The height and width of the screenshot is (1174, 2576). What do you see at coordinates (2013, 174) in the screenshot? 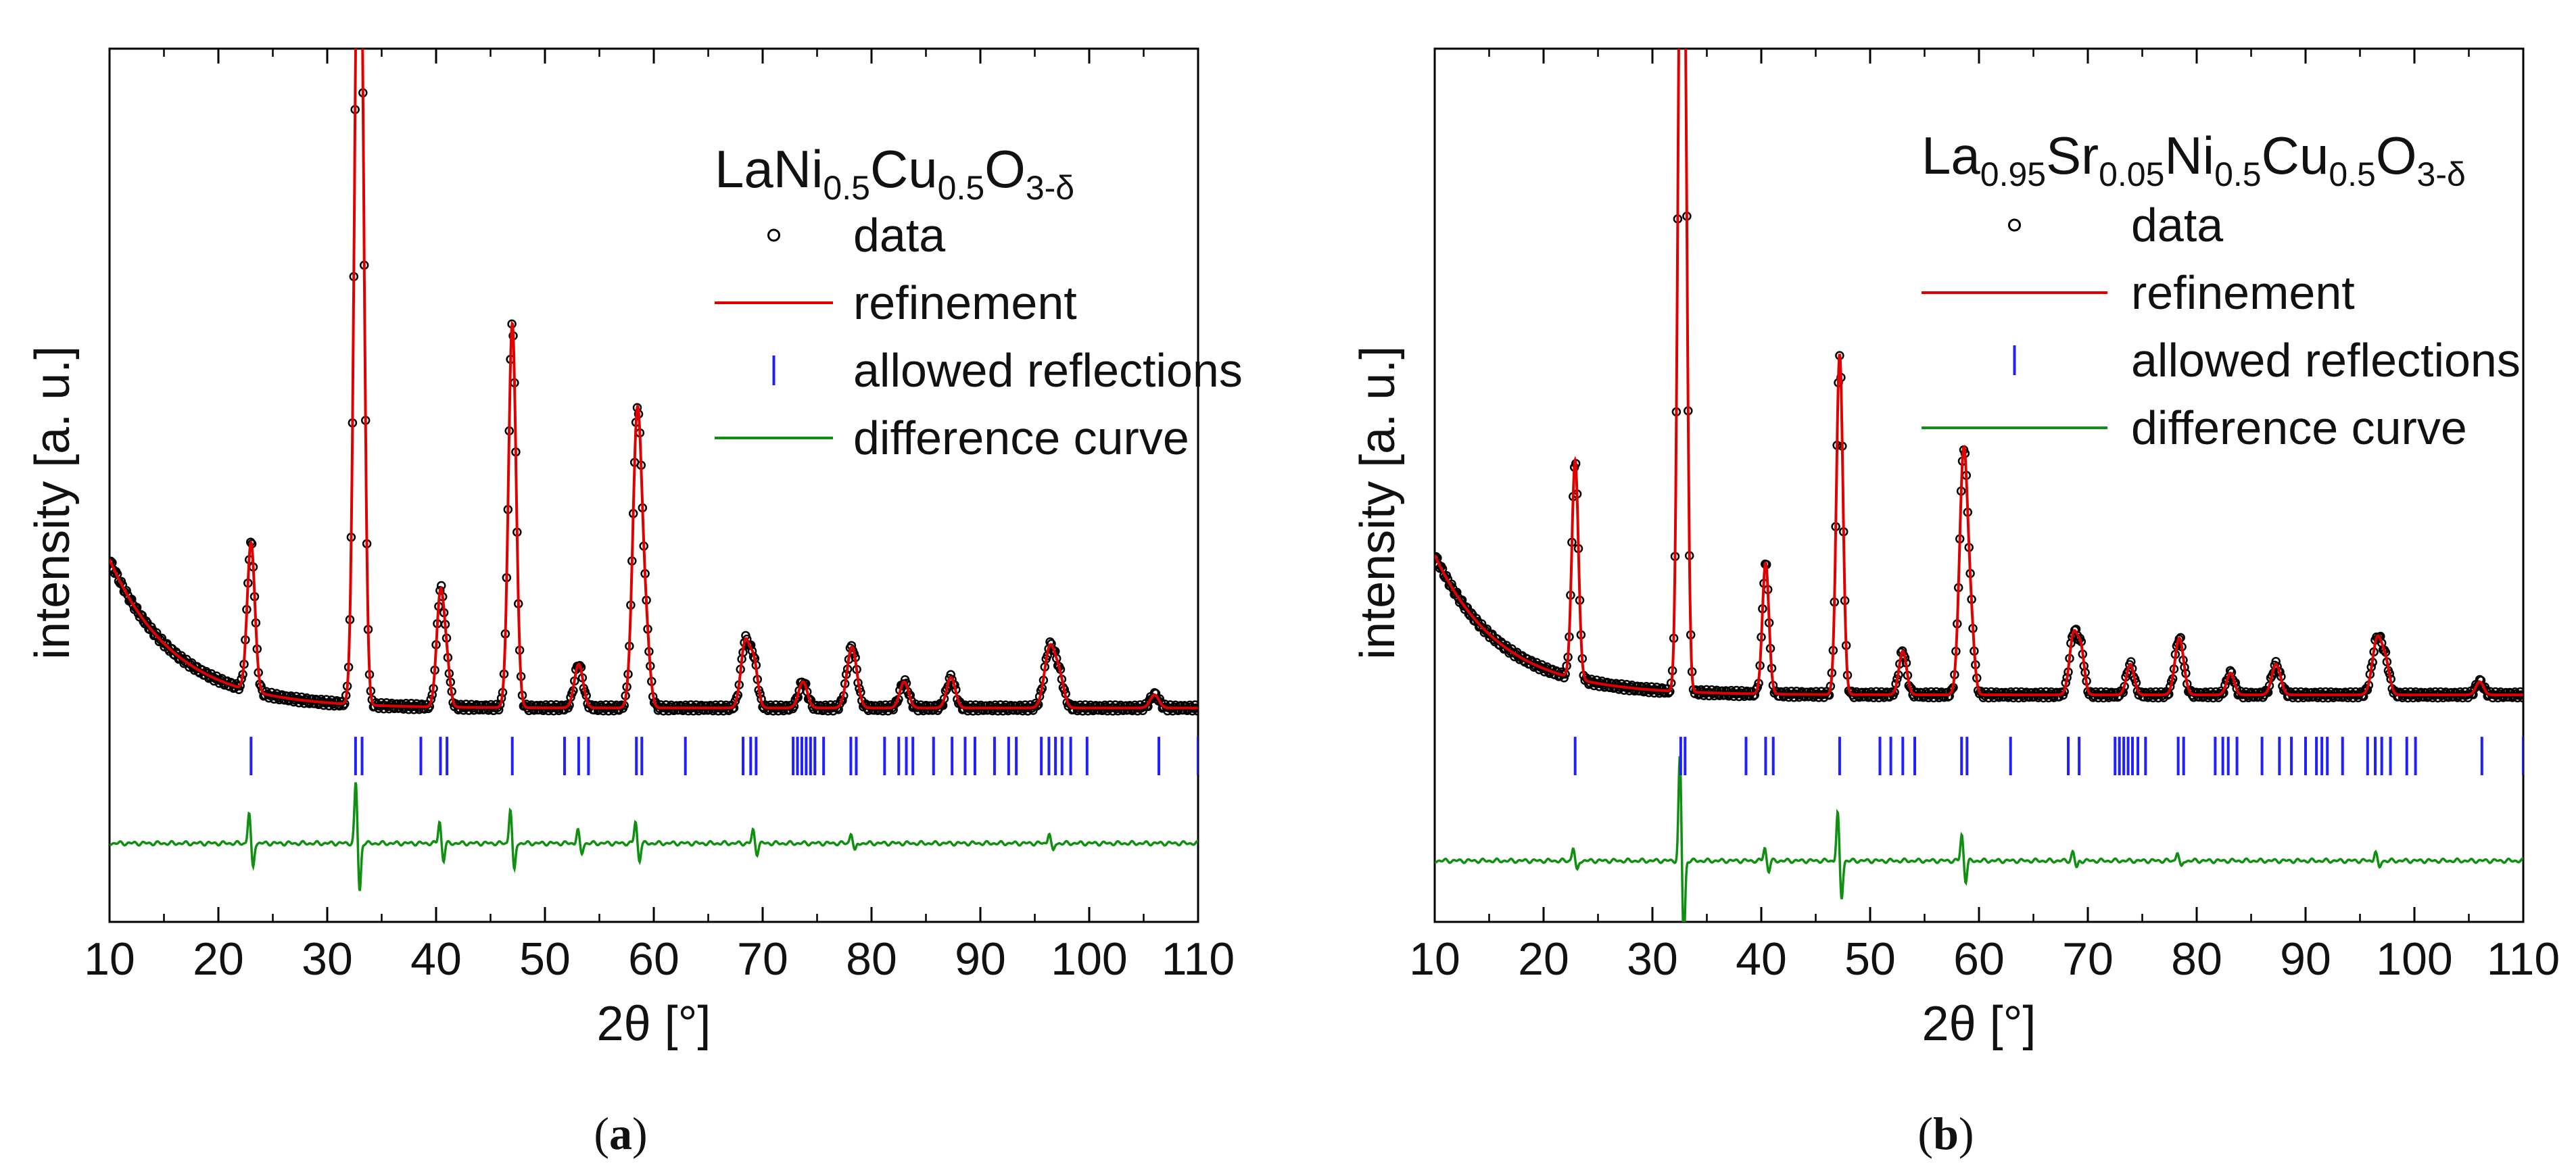
I see `formula-subscript: 0.95` at bounding box center [2013, 174].